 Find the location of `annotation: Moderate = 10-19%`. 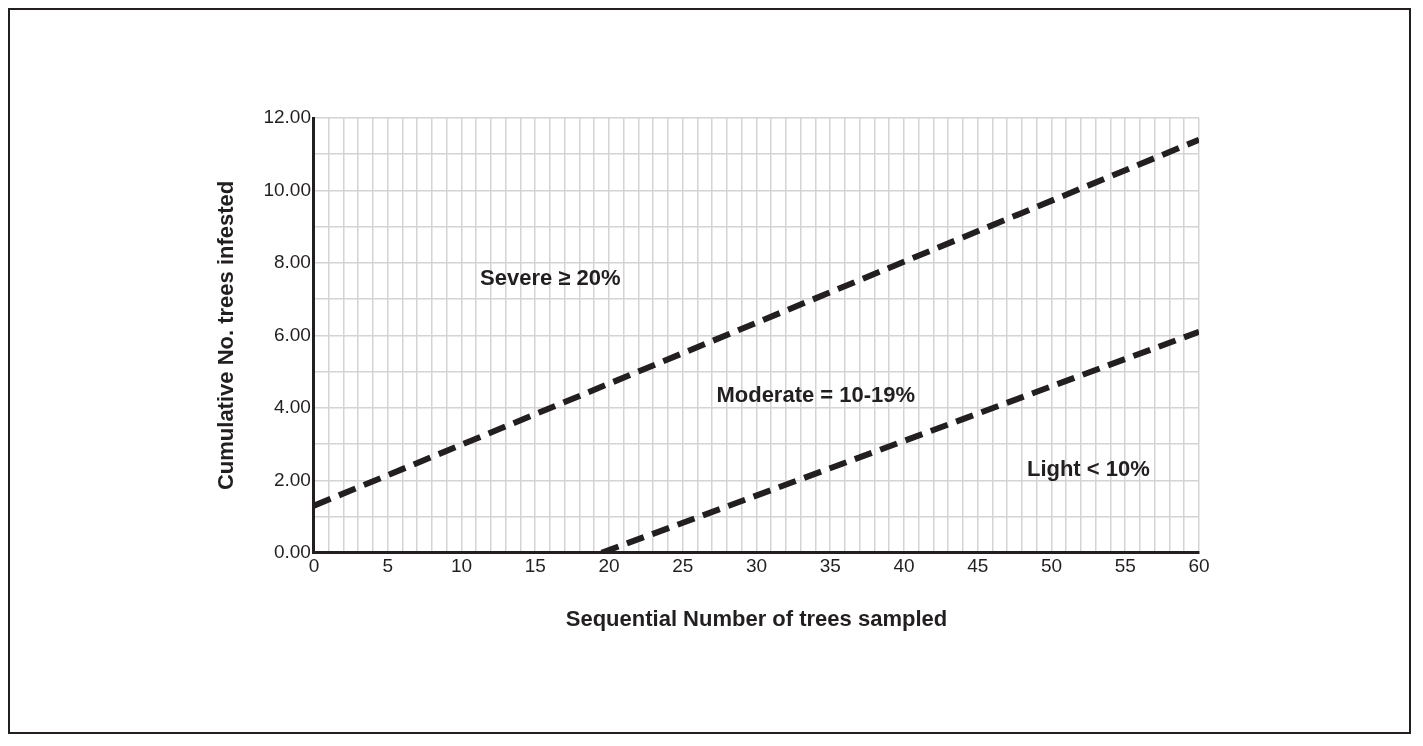

annotation: Moderate = 10-19% is located at coordinates (816, 395).